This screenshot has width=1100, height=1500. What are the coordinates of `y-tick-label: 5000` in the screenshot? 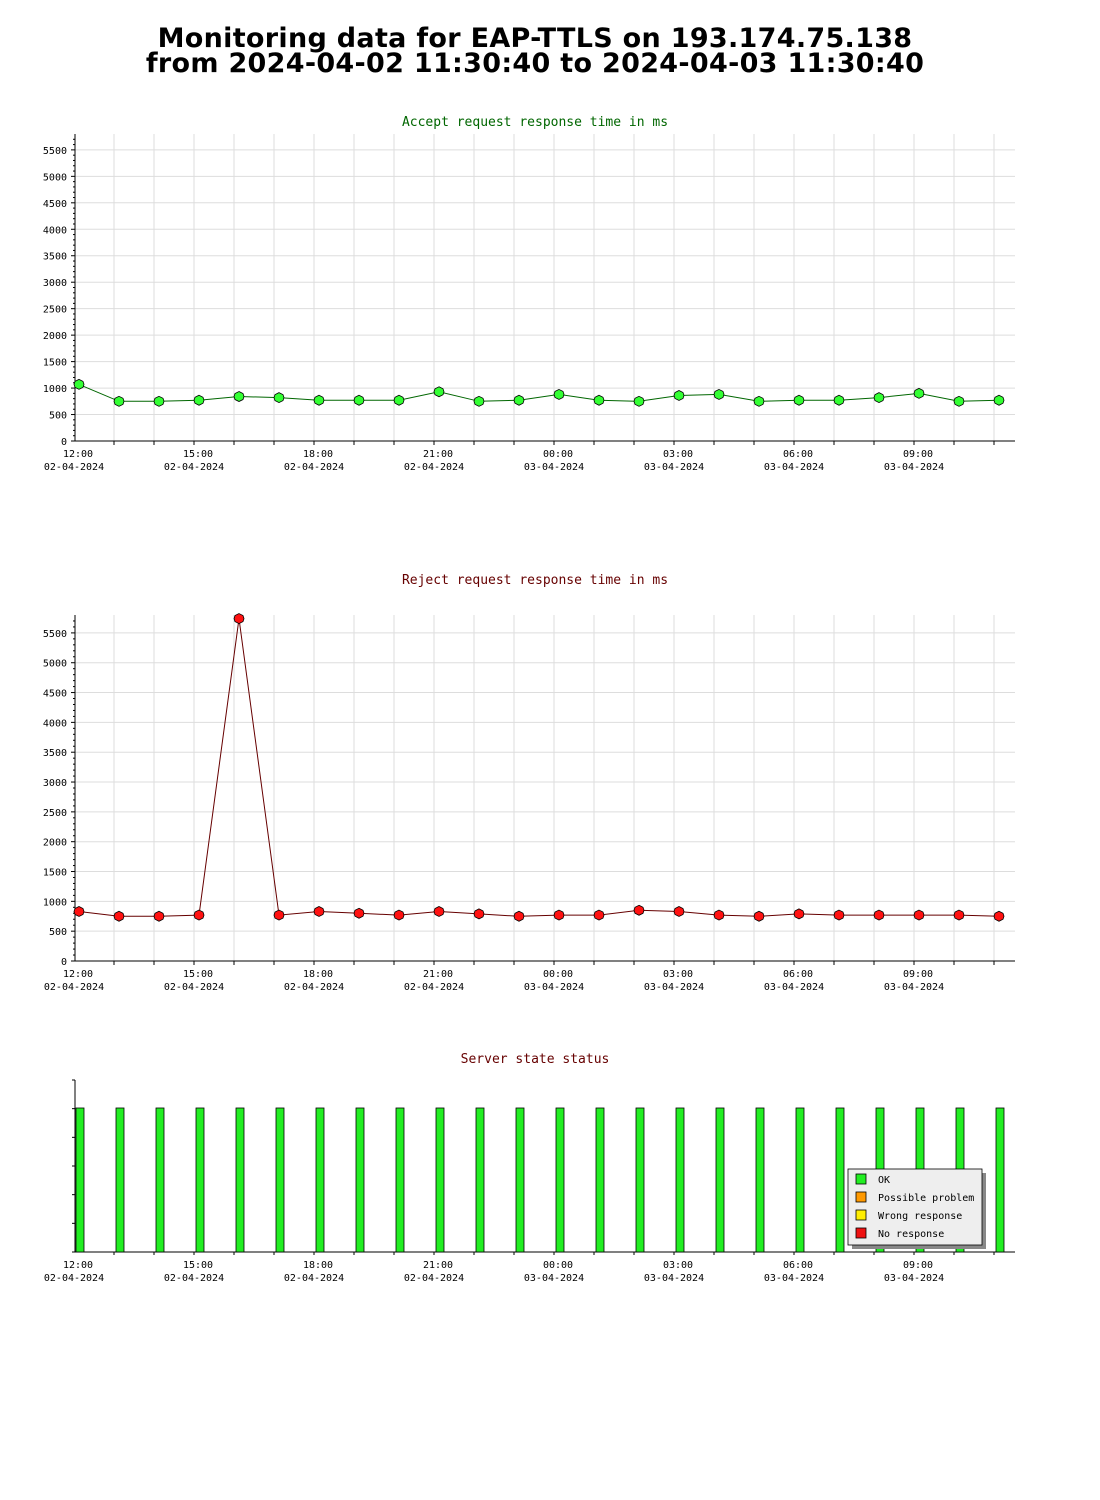 It's located at (55, 664).